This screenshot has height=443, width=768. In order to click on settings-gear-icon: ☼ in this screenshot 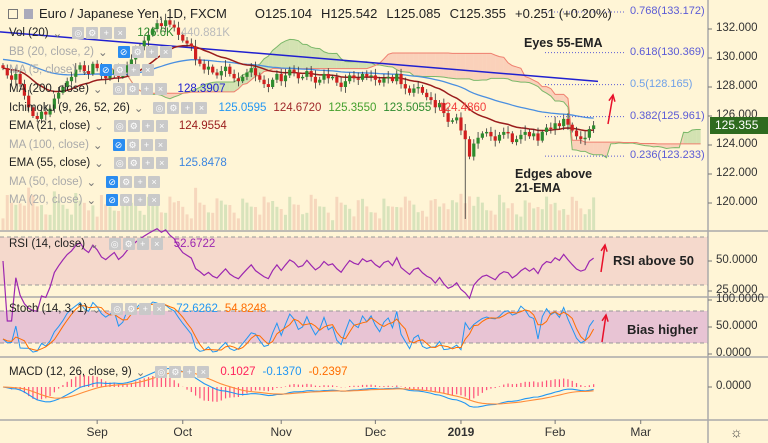, I will do `click(736, 432)`.